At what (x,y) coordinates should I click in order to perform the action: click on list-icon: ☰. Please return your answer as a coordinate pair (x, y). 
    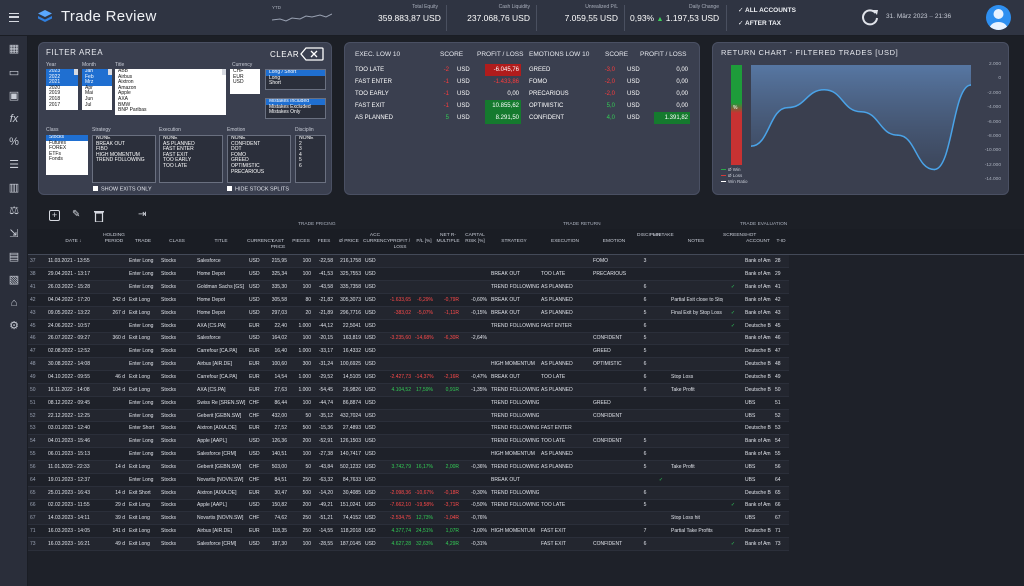
    Looking at the image, I should click on (14, 165).